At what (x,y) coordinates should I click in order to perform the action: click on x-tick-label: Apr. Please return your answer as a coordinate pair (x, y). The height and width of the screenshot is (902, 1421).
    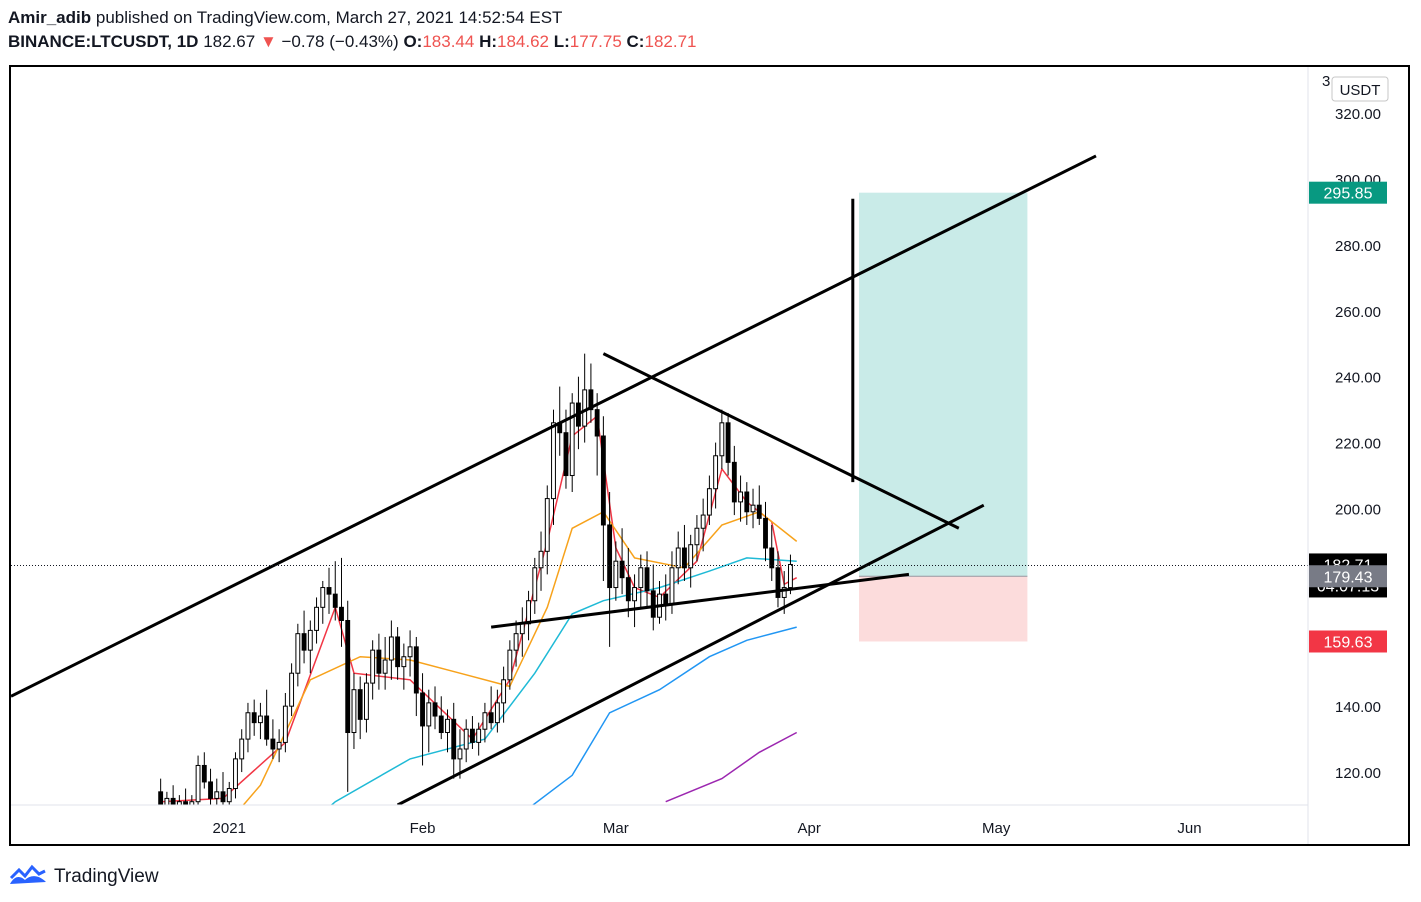
    Looking at the image, I should click on (808, 828).